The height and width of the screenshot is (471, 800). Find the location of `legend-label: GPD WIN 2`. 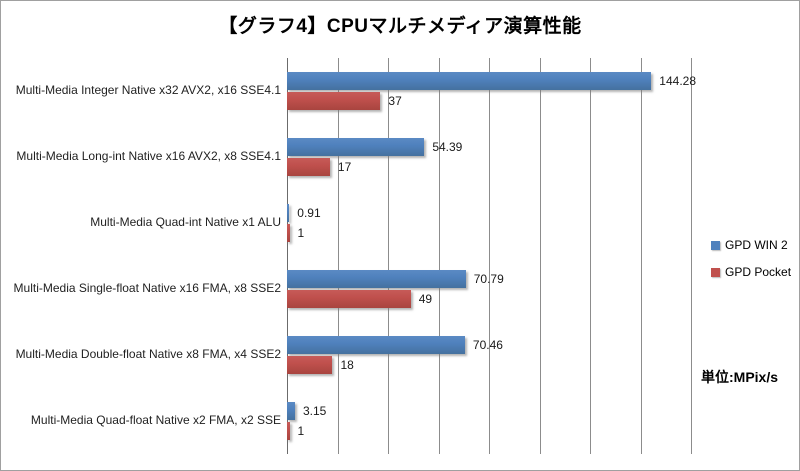

legend-label: GPD WIN 2 is located at coordinates (756, 245).